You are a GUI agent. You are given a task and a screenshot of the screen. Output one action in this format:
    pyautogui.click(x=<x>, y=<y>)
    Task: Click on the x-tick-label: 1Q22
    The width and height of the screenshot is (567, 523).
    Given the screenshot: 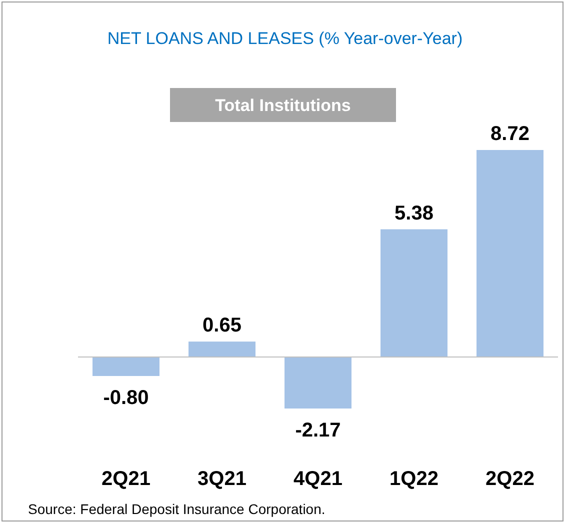 What is the action you would take?
    pyautogui.click(x=414, y=479)
    